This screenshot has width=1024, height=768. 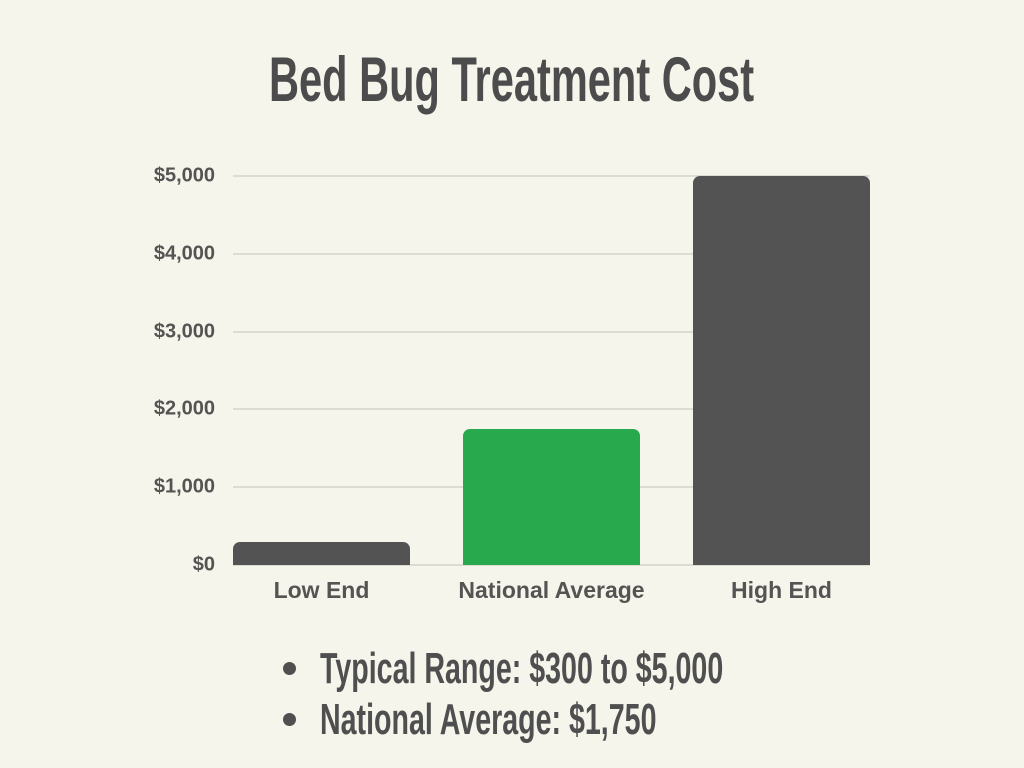 I want to click on bar-national-average, so click(x=551, y=496).